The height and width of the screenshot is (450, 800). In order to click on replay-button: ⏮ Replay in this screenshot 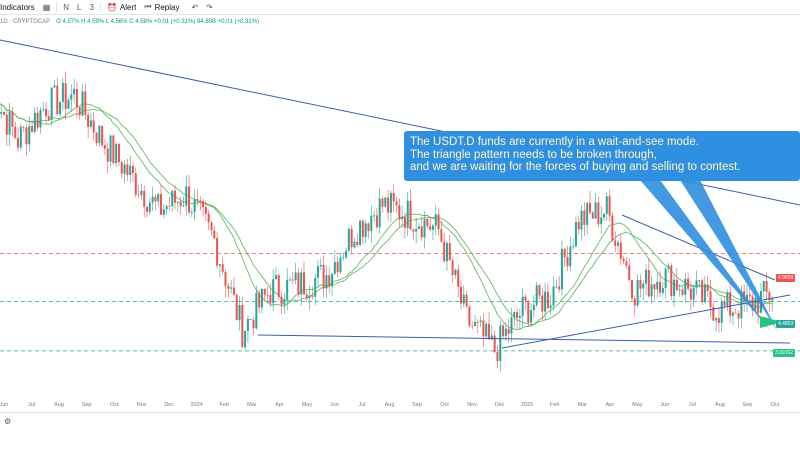, I will do `click(161, 7)`.